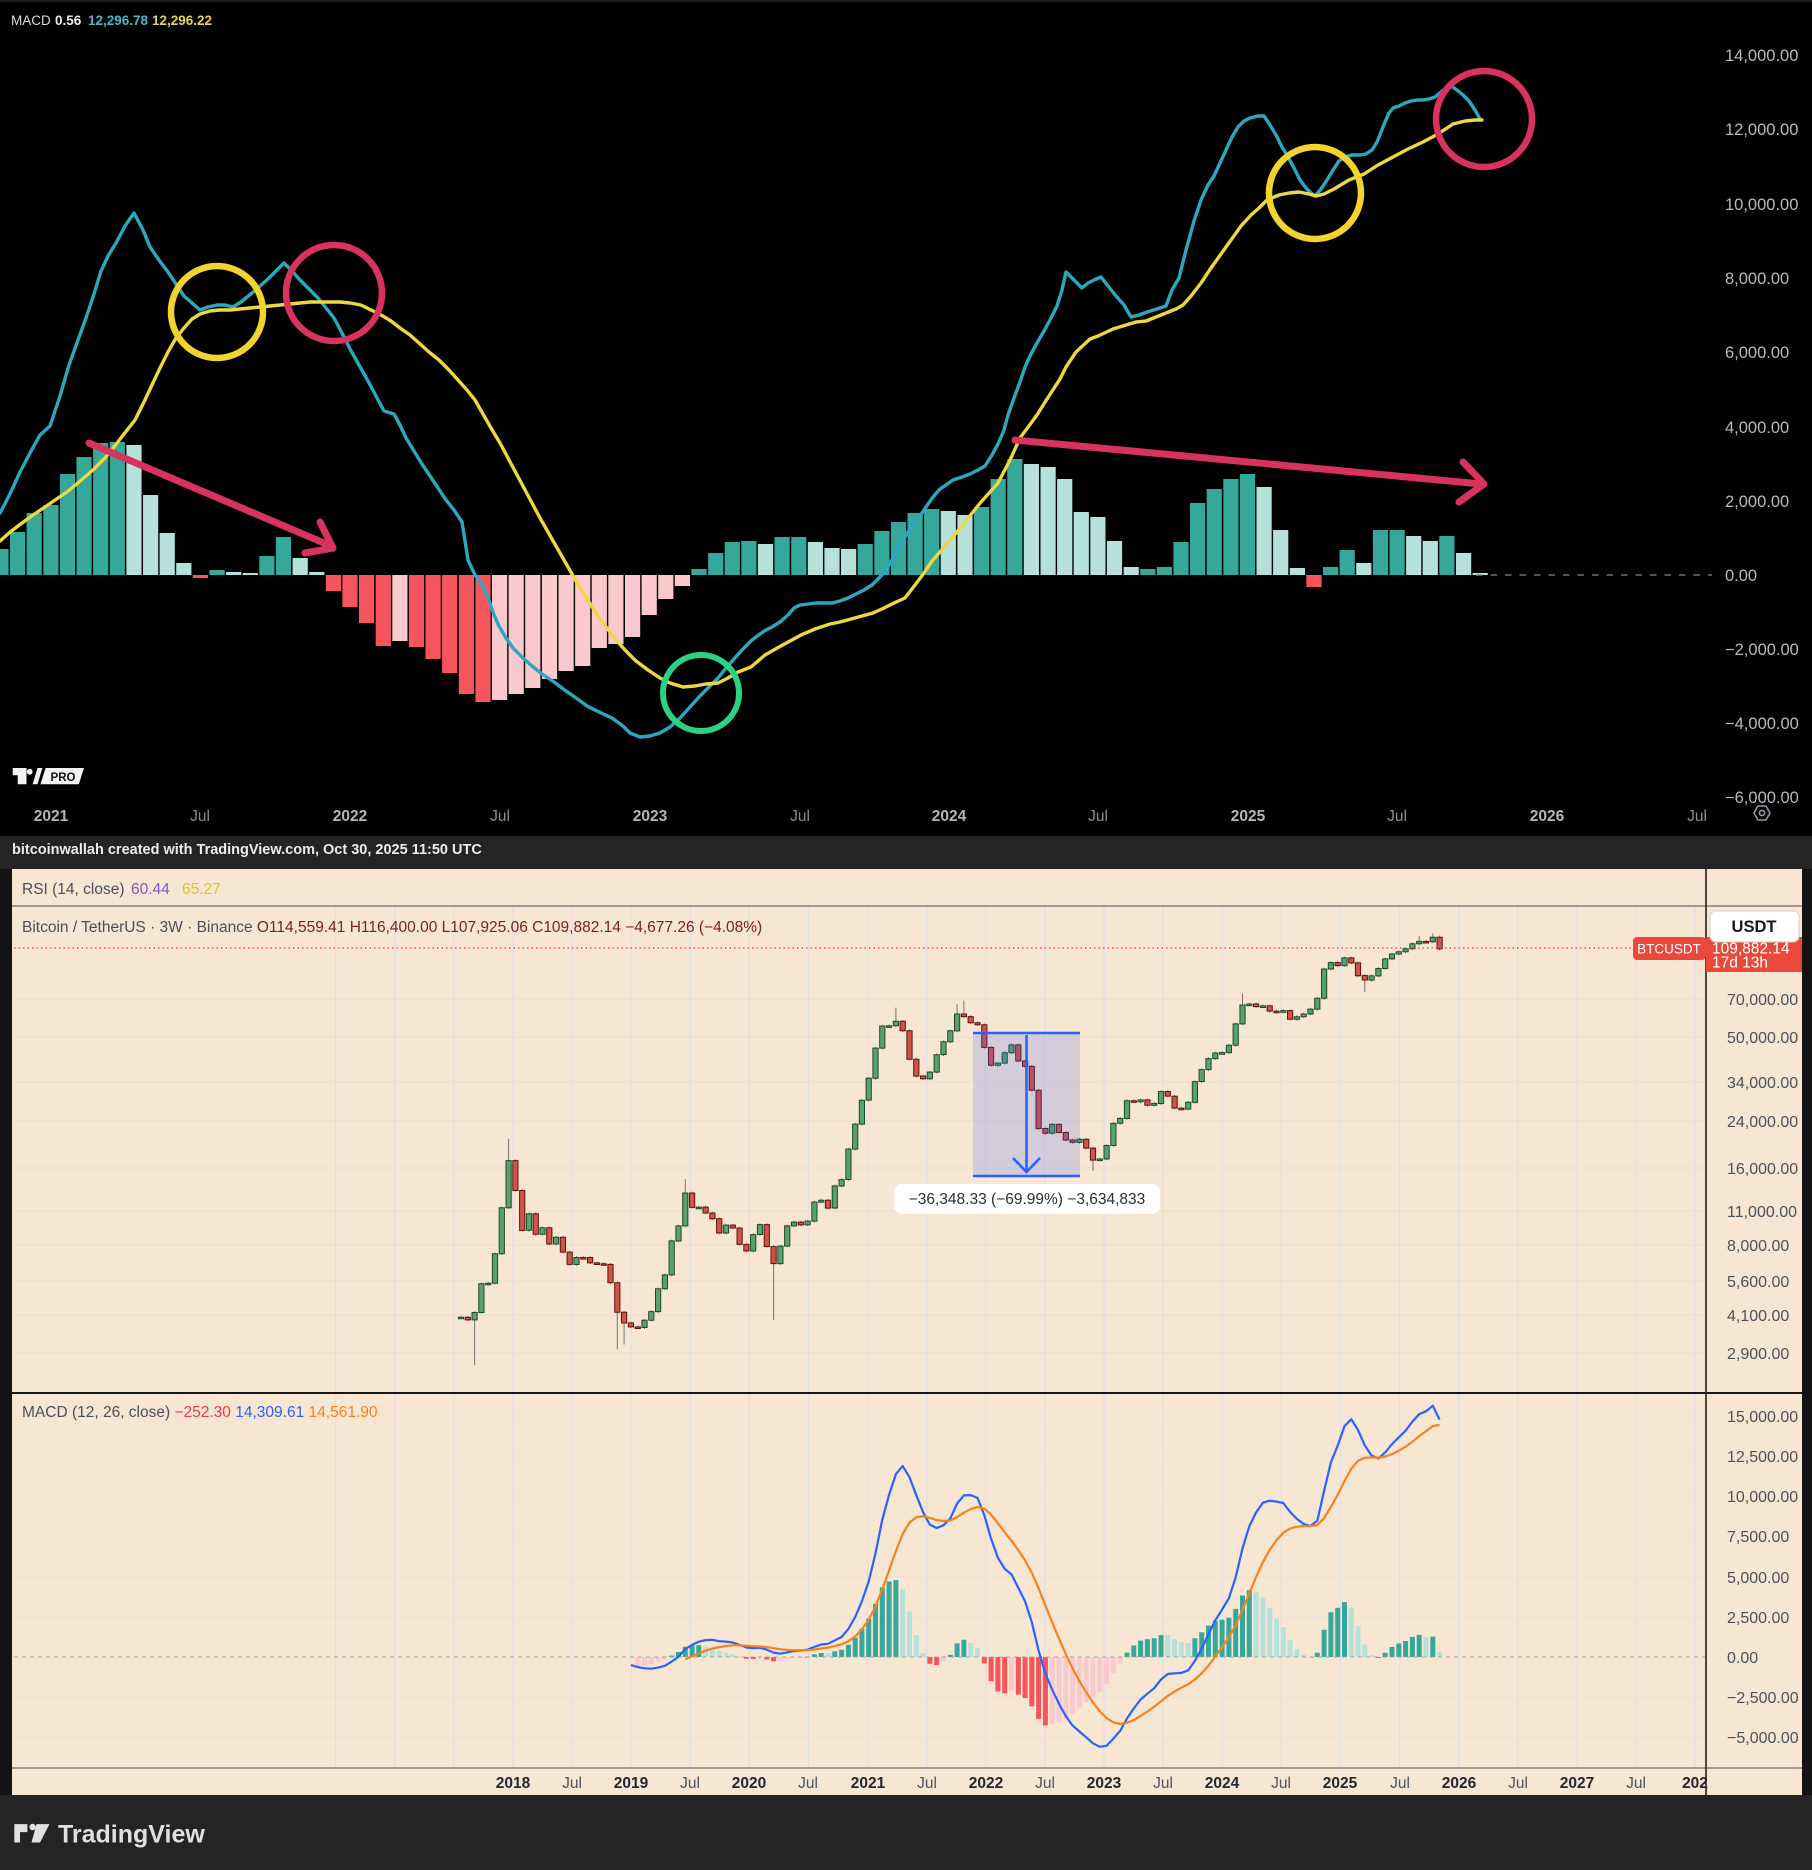 This screenshot has width=1812, height=1870. I want to click on svg-text: 50,000.00, so click(1762, 1038).